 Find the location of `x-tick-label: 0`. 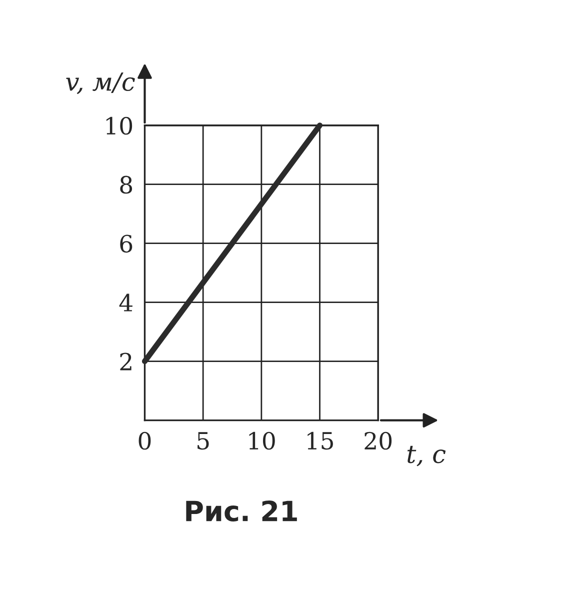

x-tick-label: 0 is located at coordinates (144, 441).